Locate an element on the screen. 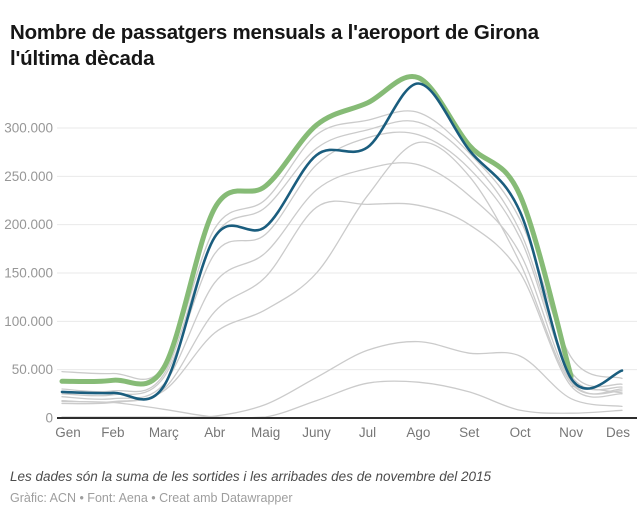  chart-title-line-2: l'última dècada is located at coordinates (82, 59).